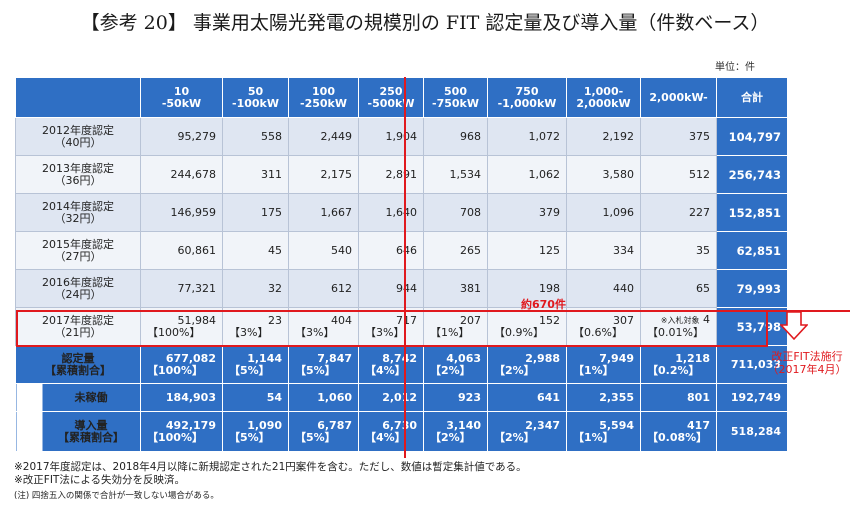  What do you see at coordinates (603, 250) in the screenshot?
I see `value-cell: 334` at bounding box center [603, 250].